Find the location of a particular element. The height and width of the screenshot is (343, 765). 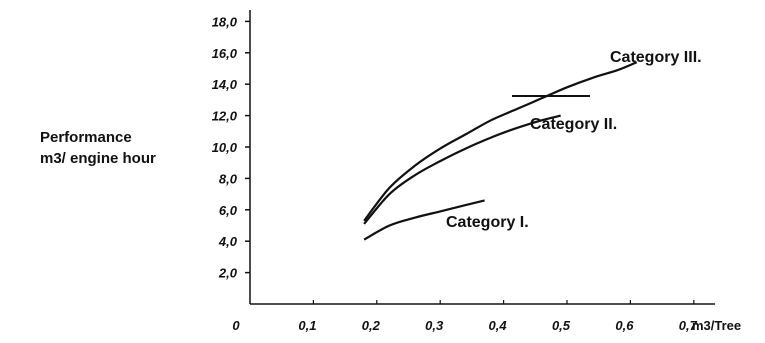

y-tick-label: 8,0 is located at coordinates (228, 178).